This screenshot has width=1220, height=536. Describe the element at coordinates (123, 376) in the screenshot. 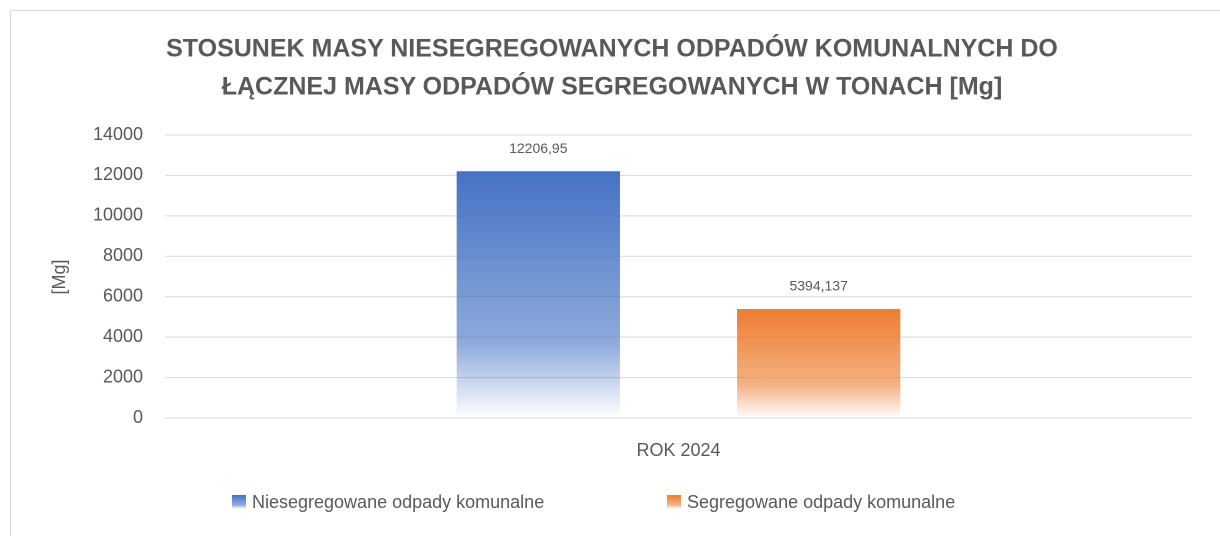

I see `y-tick-label: 2000` at that location.